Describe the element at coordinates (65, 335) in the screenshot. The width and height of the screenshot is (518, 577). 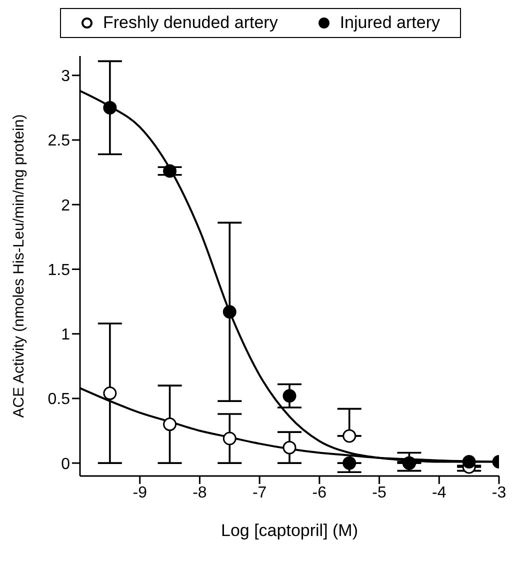
I see `y-tick-label: 1` at that location.